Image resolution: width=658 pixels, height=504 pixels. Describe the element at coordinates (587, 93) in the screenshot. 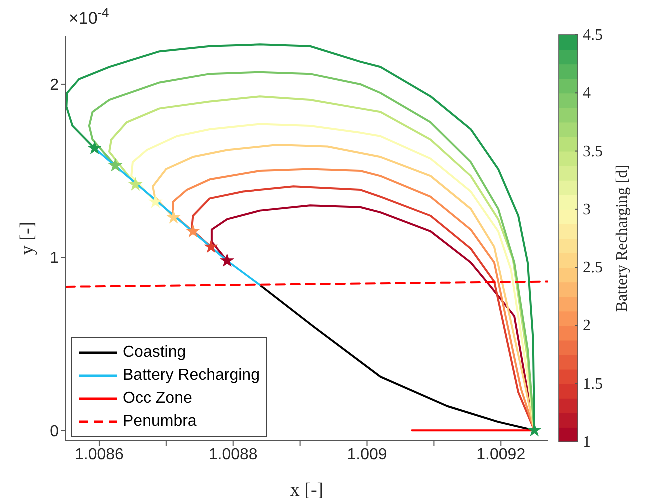

I see `color-bar-label: 4` at that location.